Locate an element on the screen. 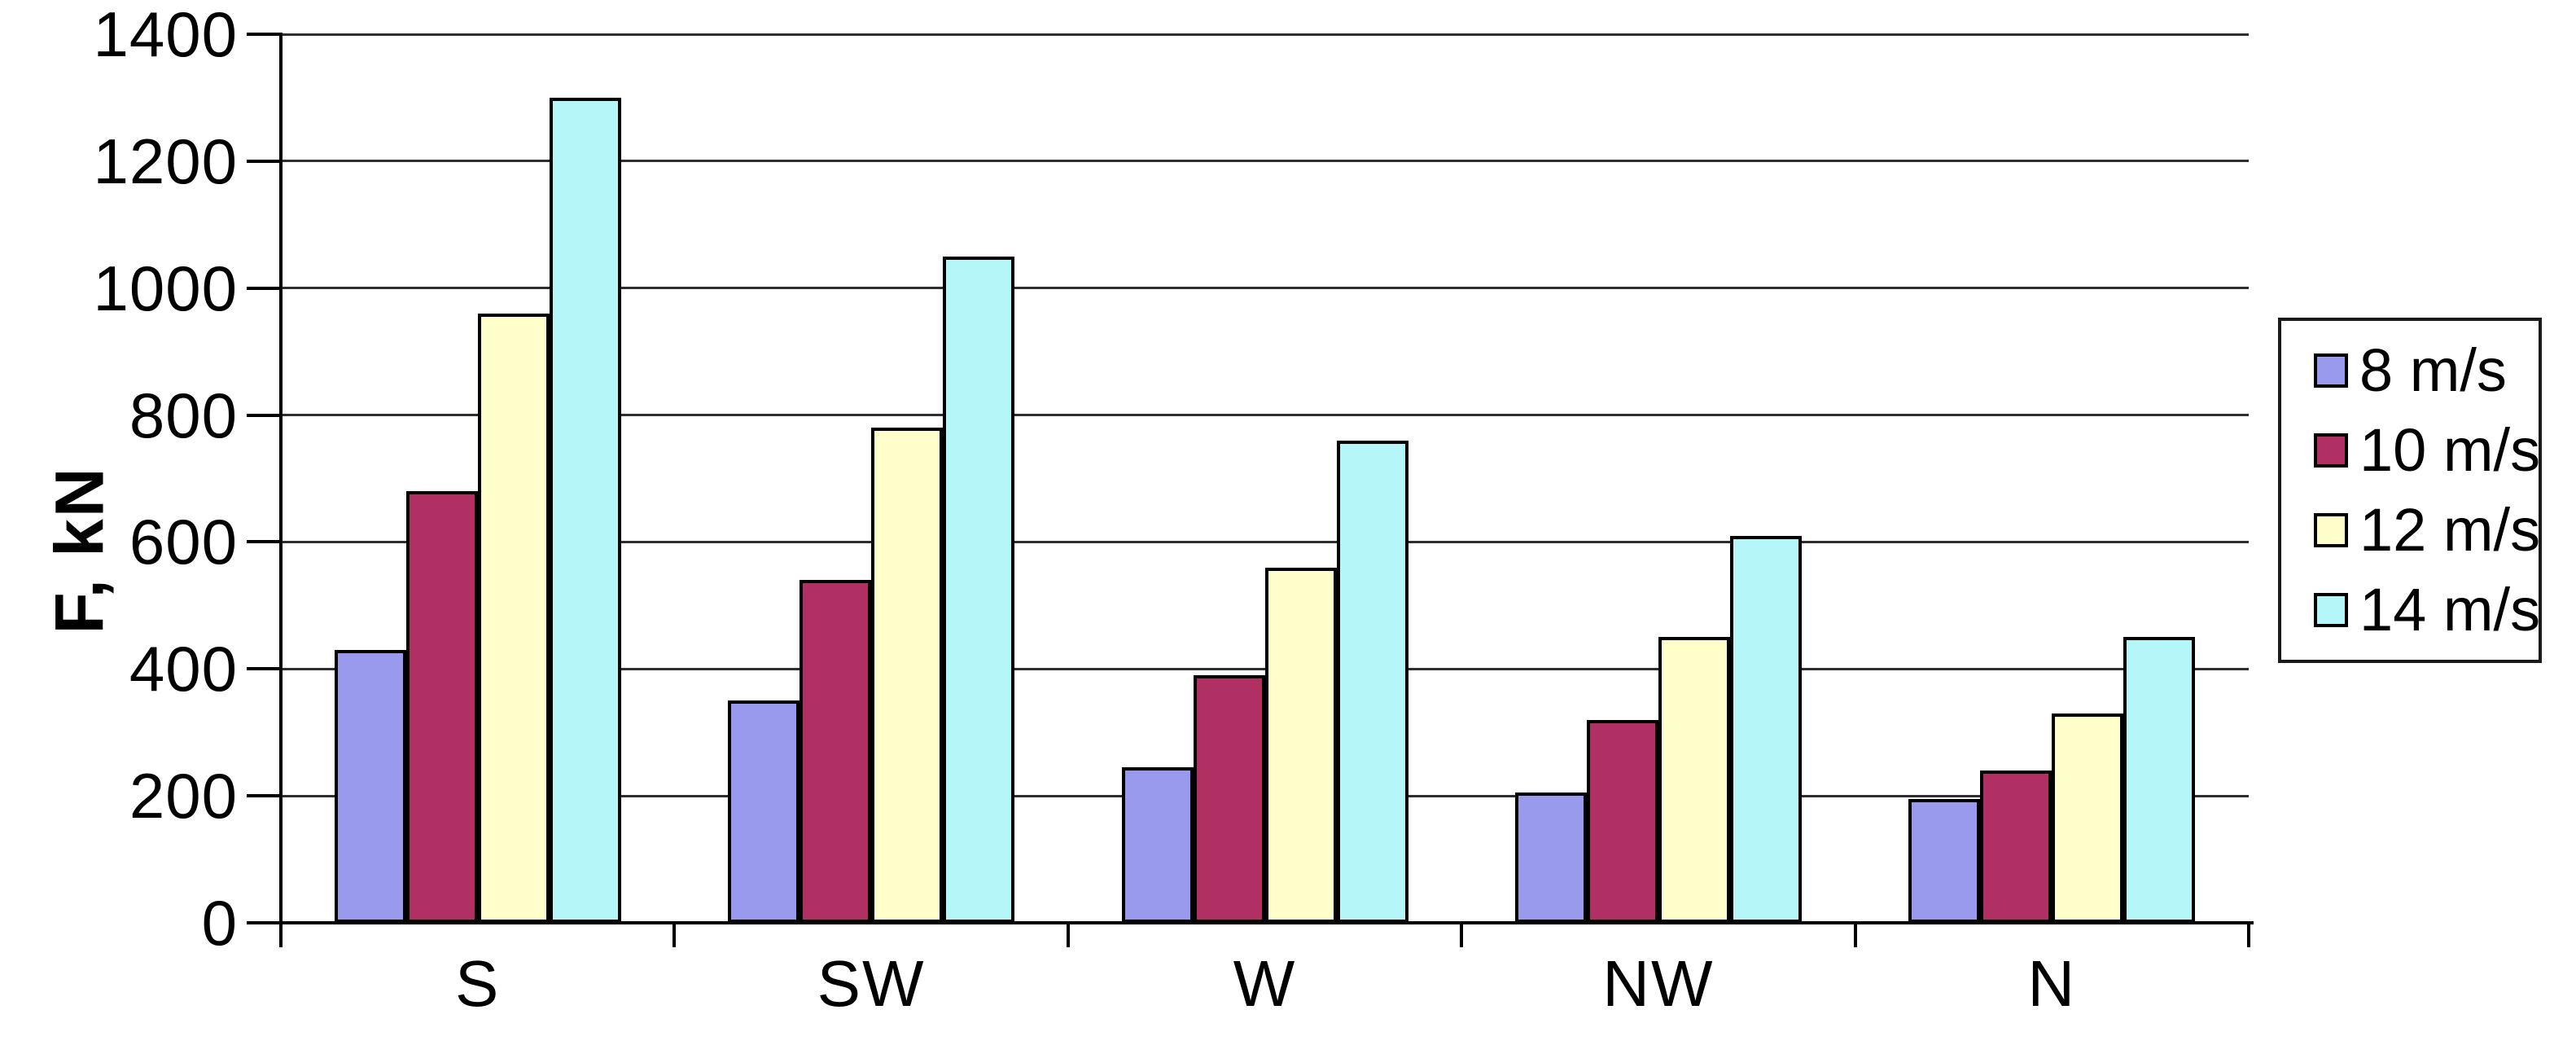 The image size is (2576, 1045). y-tick-label: 400 is located at coordinates (183, 669).